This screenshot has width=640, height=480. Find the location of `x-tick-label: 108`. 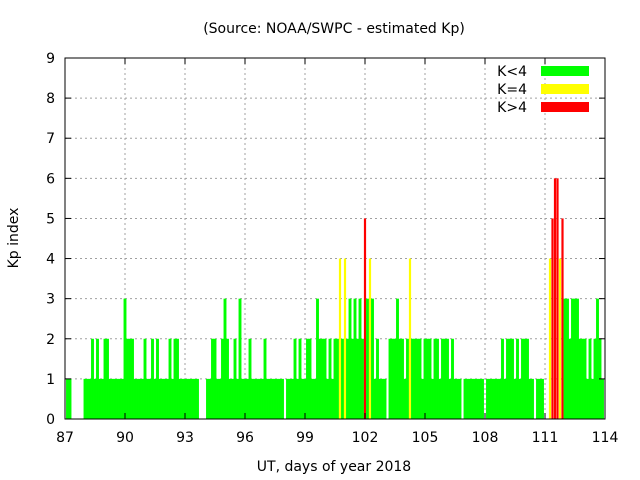

x-tick-label: 108 is located at coordinates (485, 438).